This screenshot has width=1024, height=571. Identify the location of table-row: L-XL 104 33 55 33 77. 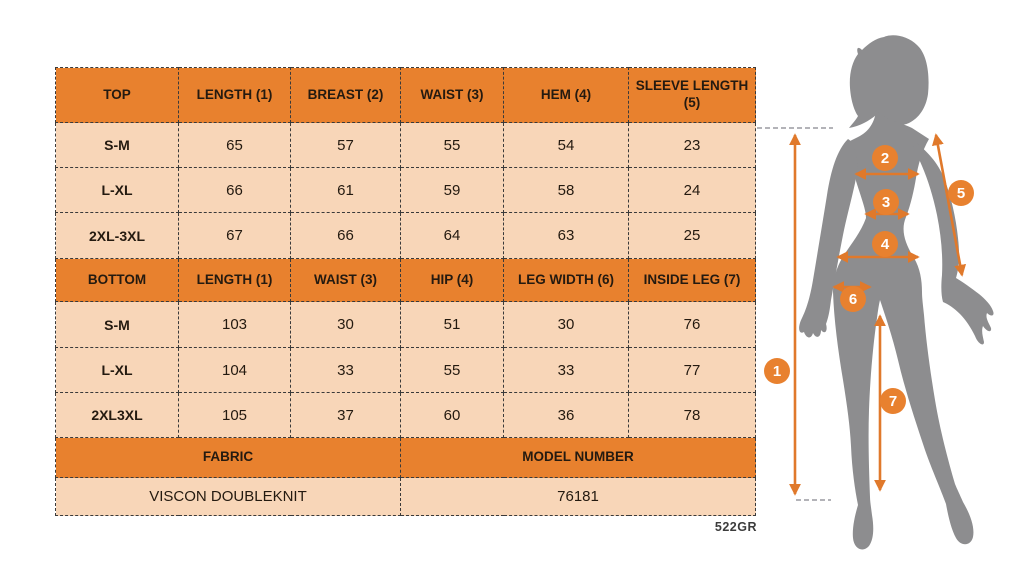
(405, 370).